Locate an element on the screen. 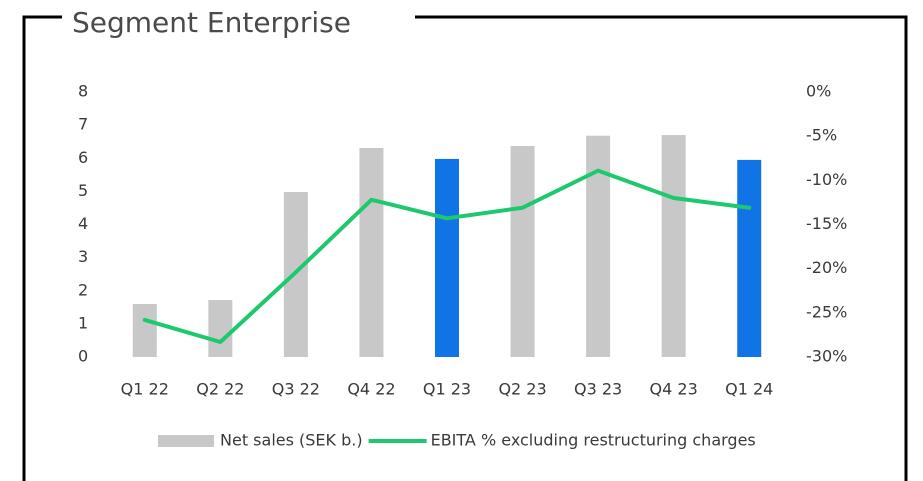 Image resolution: width=923 pixels, height=481 pixels. y2-tick-label: 0% is located at coordinates (818, 91).